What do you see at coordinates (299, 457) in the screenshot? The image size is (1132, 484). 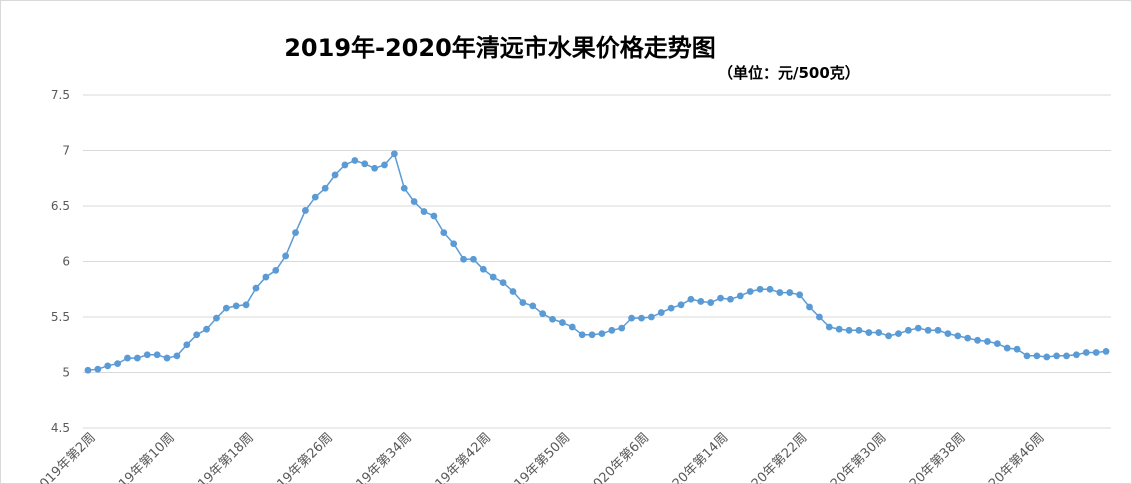 I see `x-tick-label: 2019年第26周` at bounding box center [299, 457].